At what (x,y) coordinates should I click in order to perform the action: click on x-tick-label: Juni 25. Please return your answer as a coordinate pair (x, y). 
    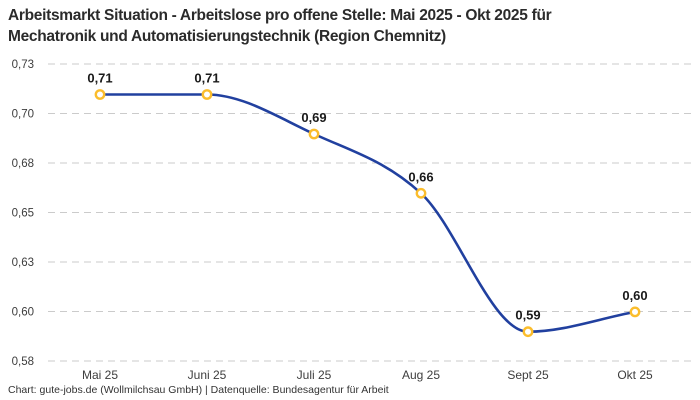
    Looking at the image, I should click on (207, 375).